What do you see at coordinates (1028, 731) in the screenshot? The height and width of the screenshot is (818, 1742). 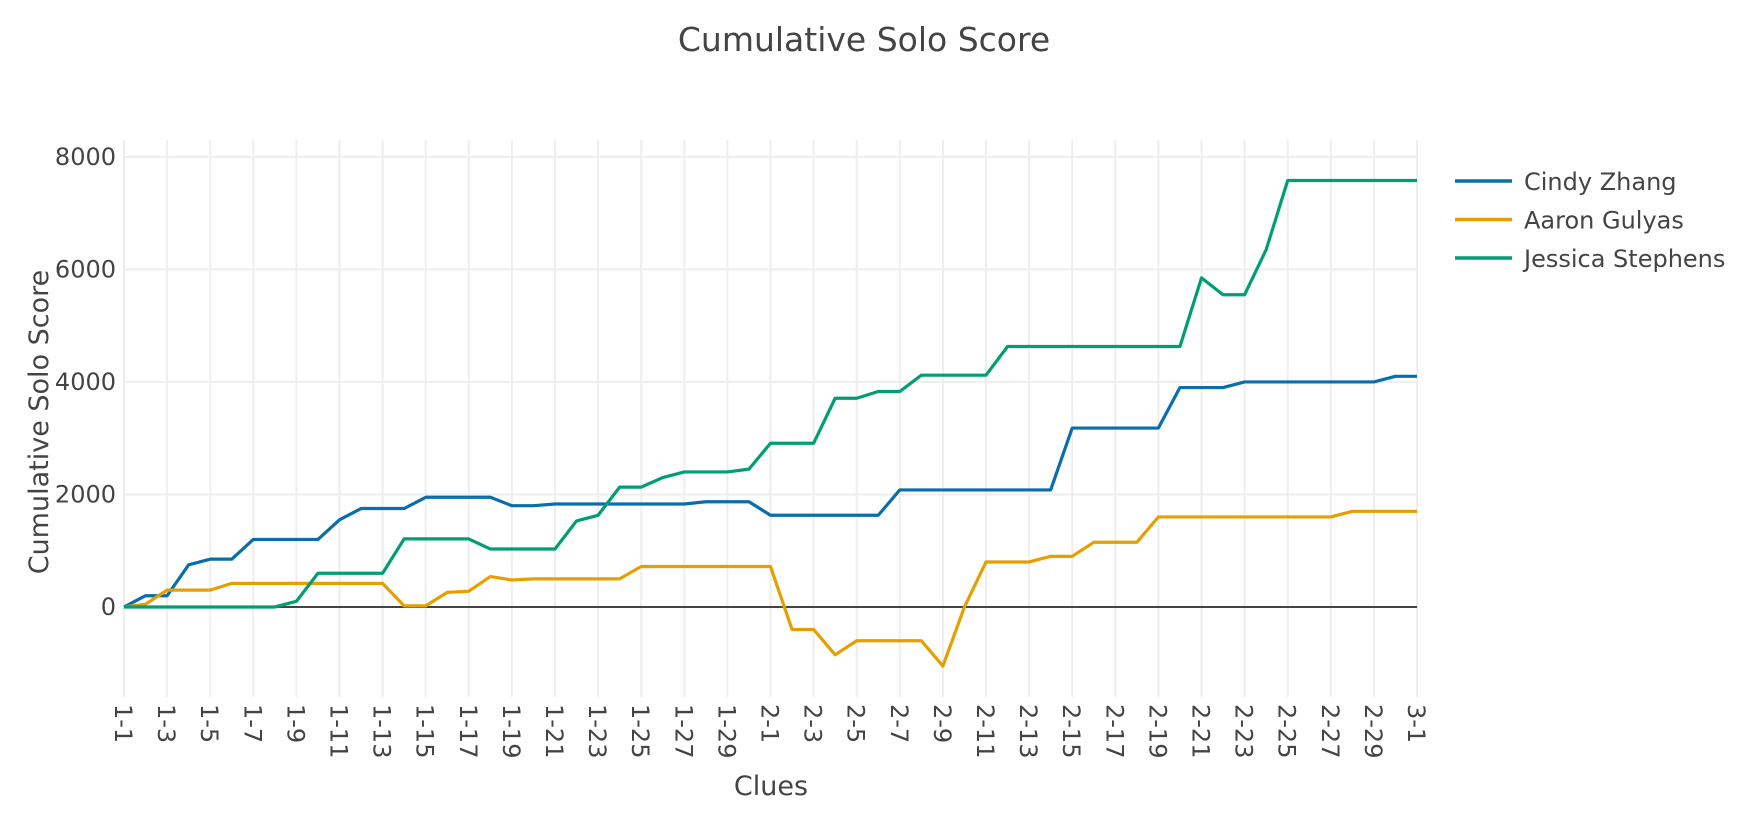 I see `x-tick-label: 2-13` at bounding box center [1028, 731].